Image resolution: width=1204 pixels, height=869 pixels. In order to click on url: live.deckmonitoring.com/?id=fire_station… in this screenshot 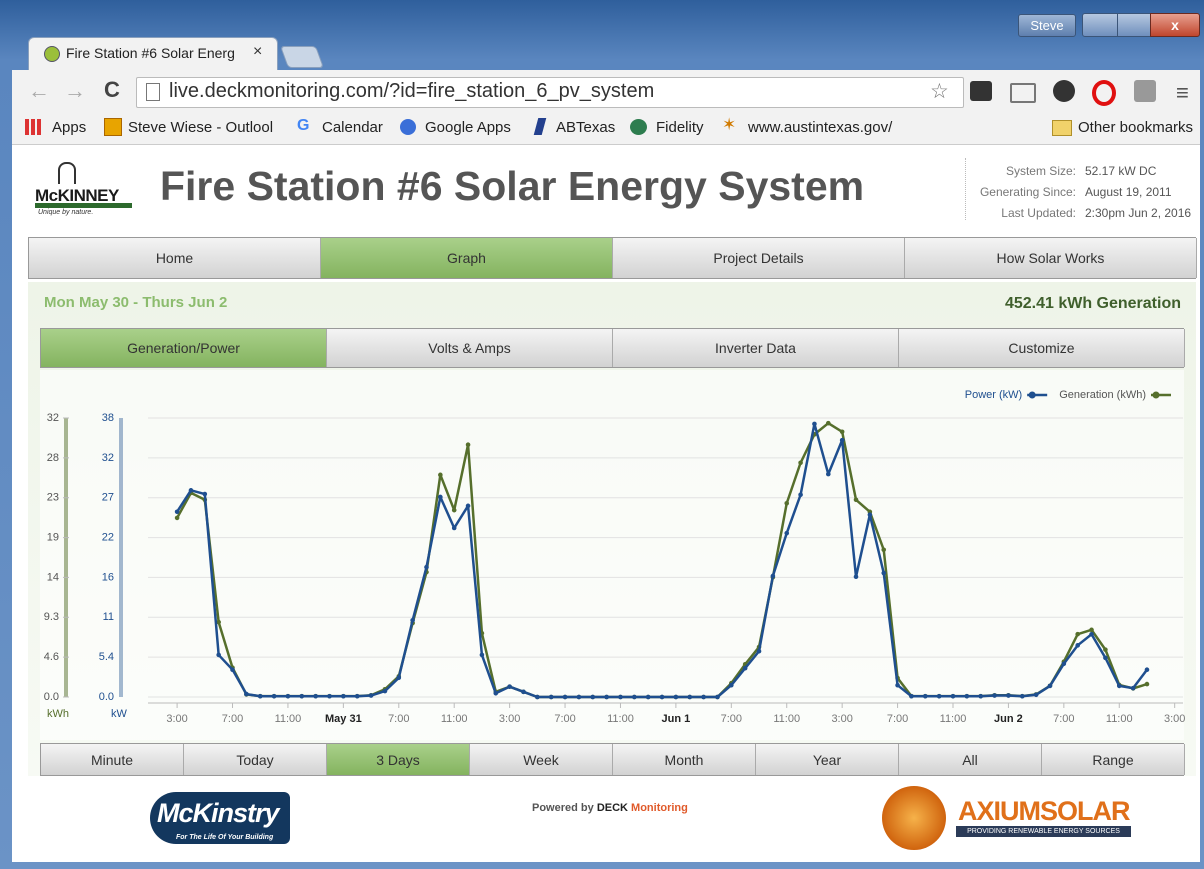, I will do `click(412, 91)`.